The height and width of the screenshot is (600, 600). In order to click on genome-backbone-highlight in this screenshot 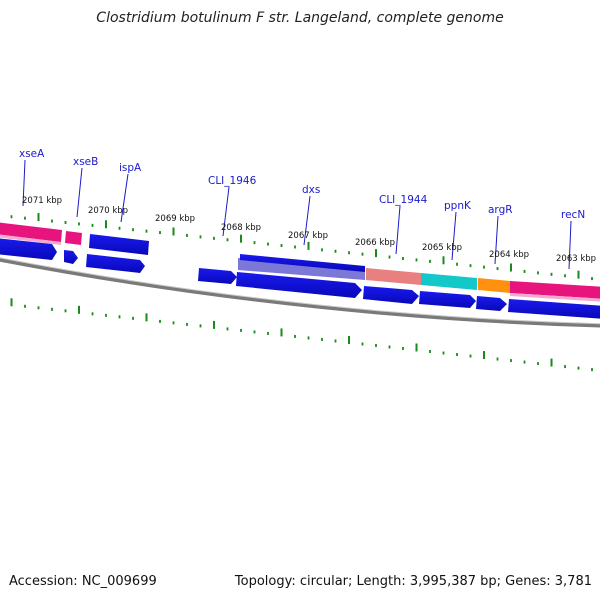, I will do `click(300, 291)`.